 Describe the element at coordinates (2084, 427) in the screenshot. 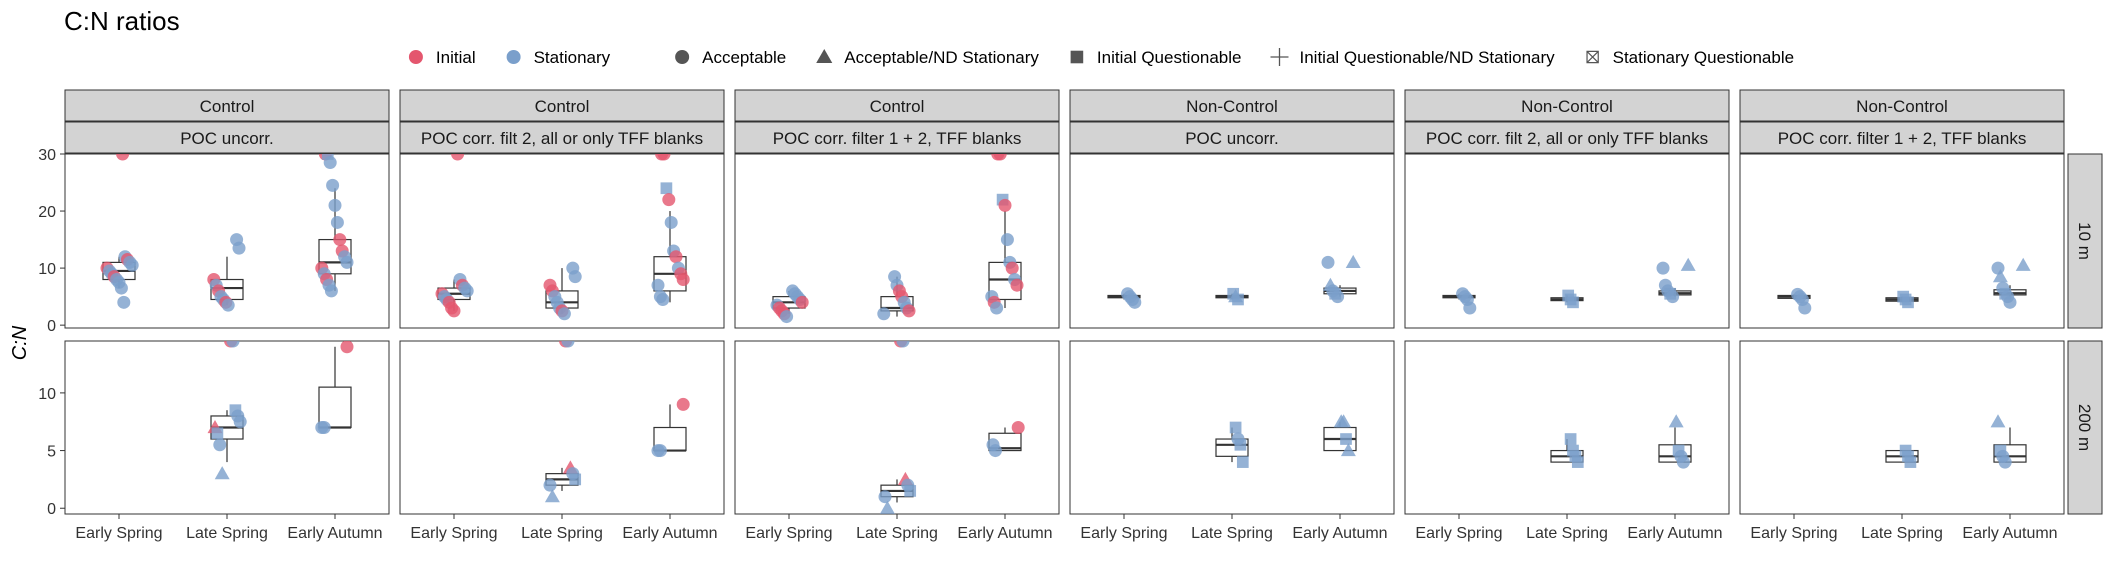

I see `facet-strip-depth-label: 200 m` at that location.